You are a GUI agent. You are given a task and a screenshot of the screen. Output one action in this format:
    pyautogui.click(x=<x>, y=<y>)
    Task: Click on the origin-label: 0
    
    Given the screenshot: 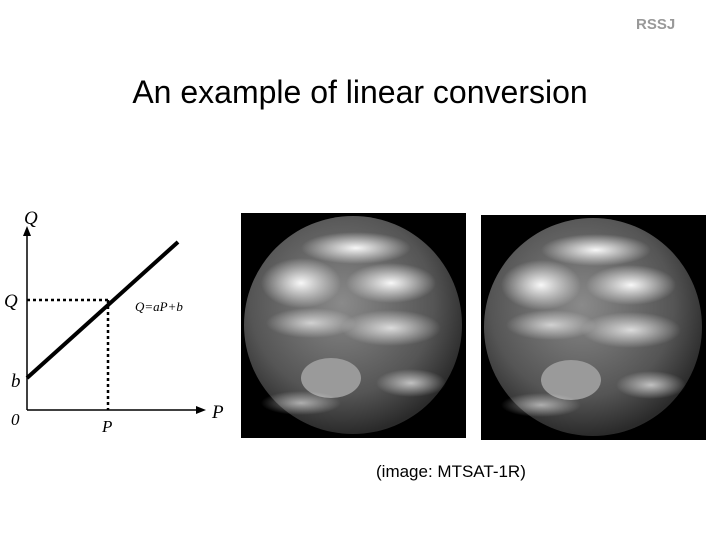 What is the action you would take?
    pyautogui.click(x=15, y=419)
    